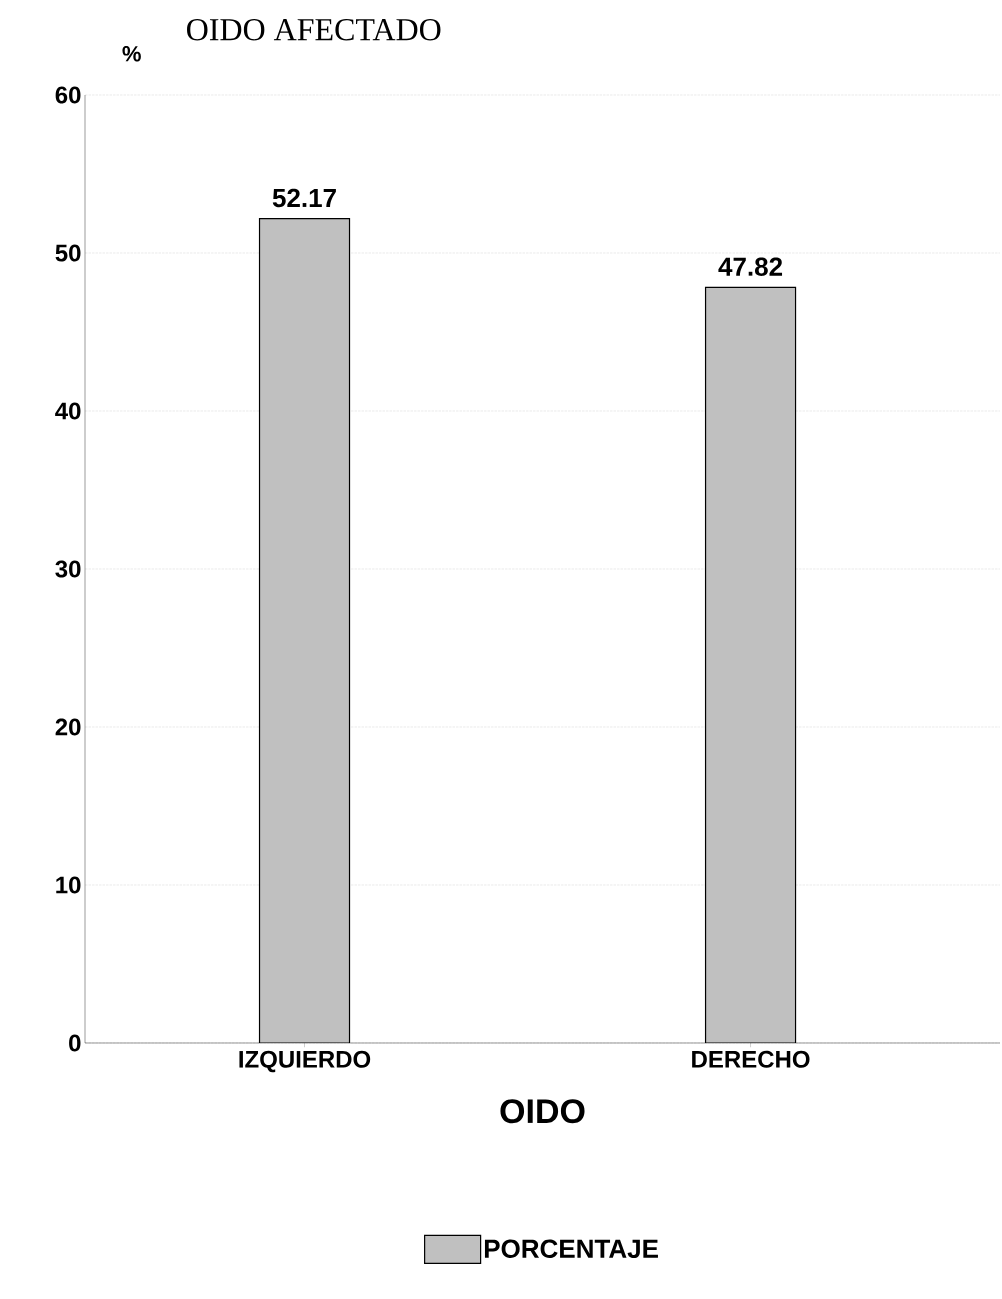 This screenshot has width=1002, height=1299. What do you see at coordinates (68, 885) in the screenshot?
I see `y-tick-label: 10` at bounding box center [68, 885].